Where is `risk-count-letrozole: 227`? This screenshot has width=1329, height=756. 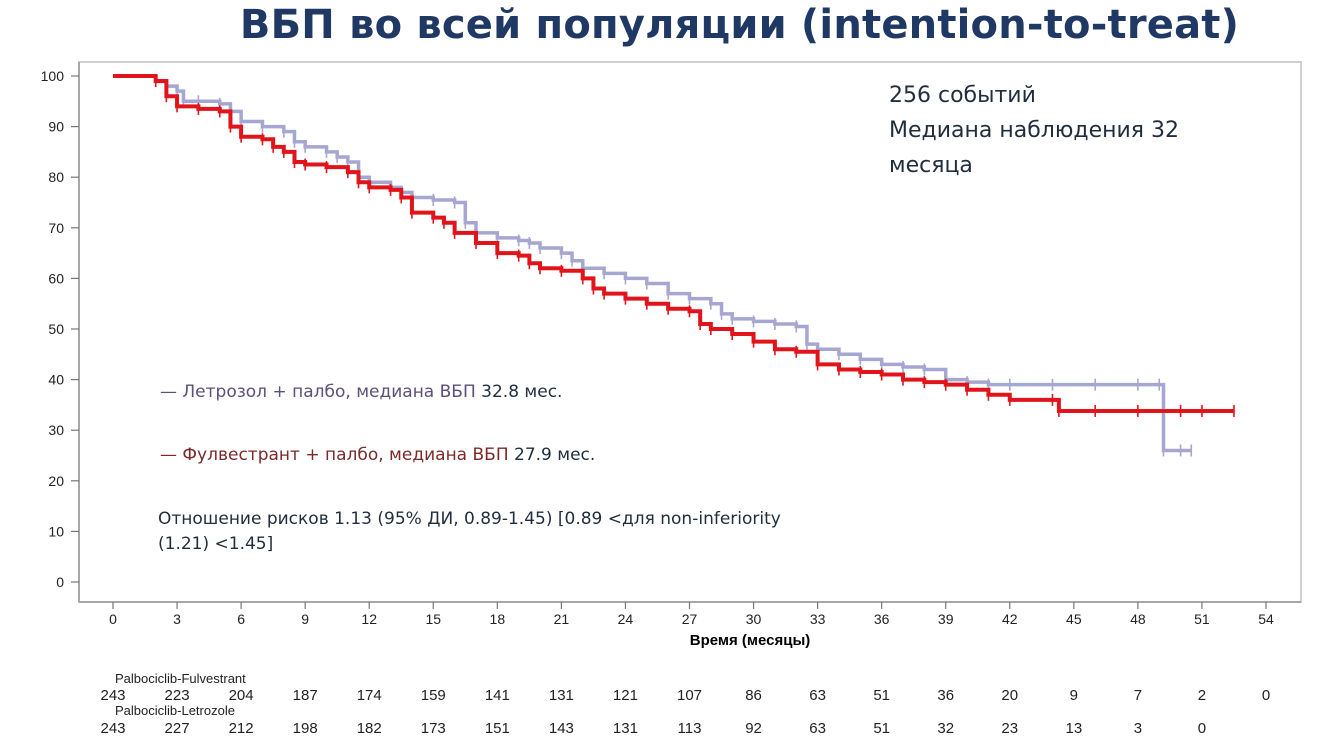
risk-count-letrozole: 227 is located at coordinates (177, 728).